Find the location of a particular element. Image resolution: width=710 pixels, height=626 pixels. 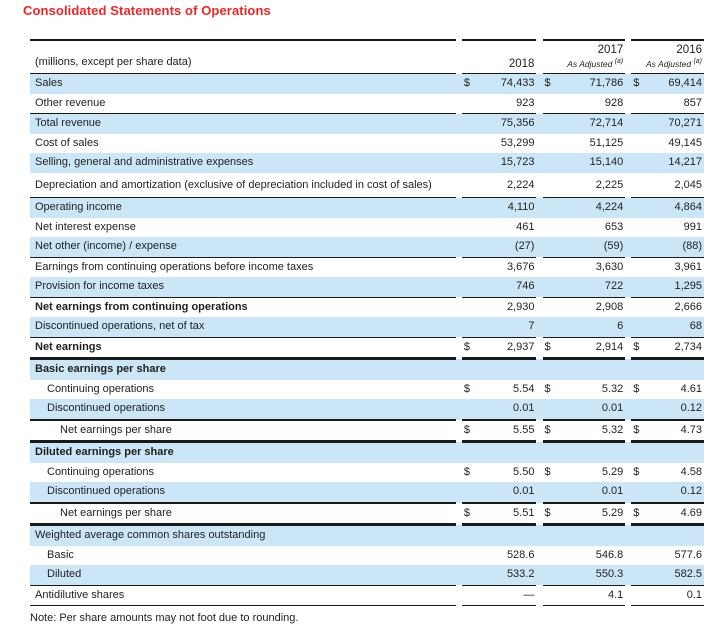

table-row: Discontinued operations, net of tax 7 6 68 is located at coordinates (367, 327).